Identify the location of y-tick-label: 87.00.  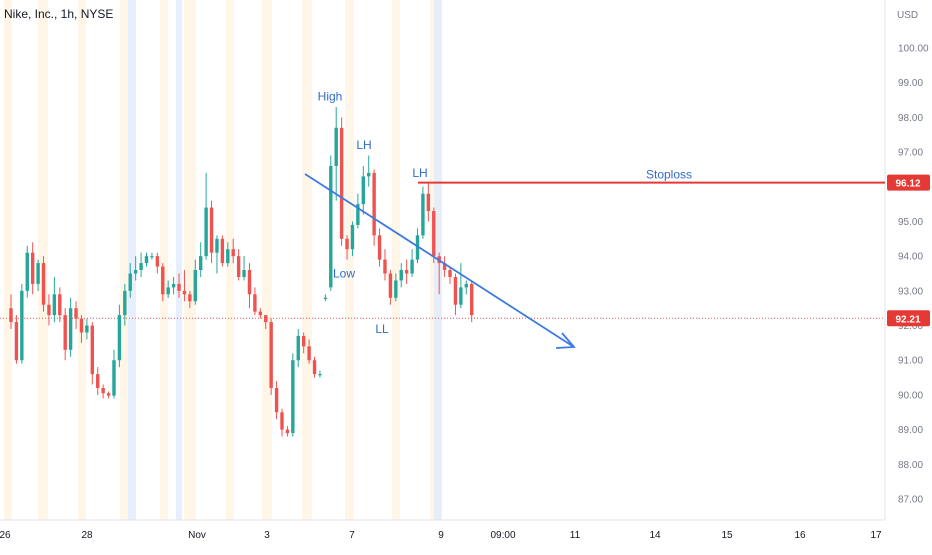
(910, 500).